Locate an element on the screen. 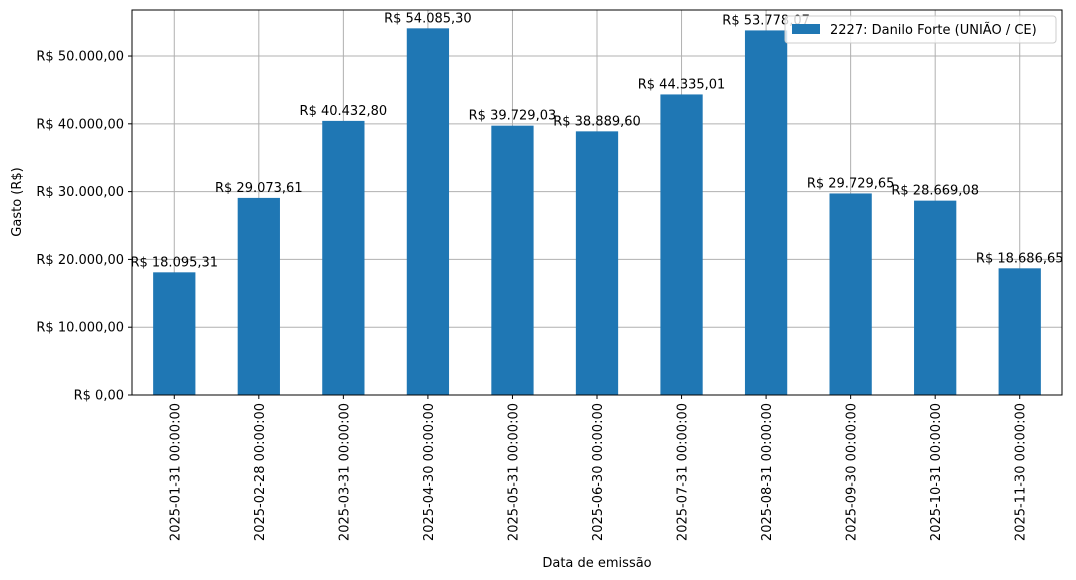 The image size is (1076, 580). legend: 2227: Danilo Forte (UNIÃO / CE) is located at coordinates (920, 29).